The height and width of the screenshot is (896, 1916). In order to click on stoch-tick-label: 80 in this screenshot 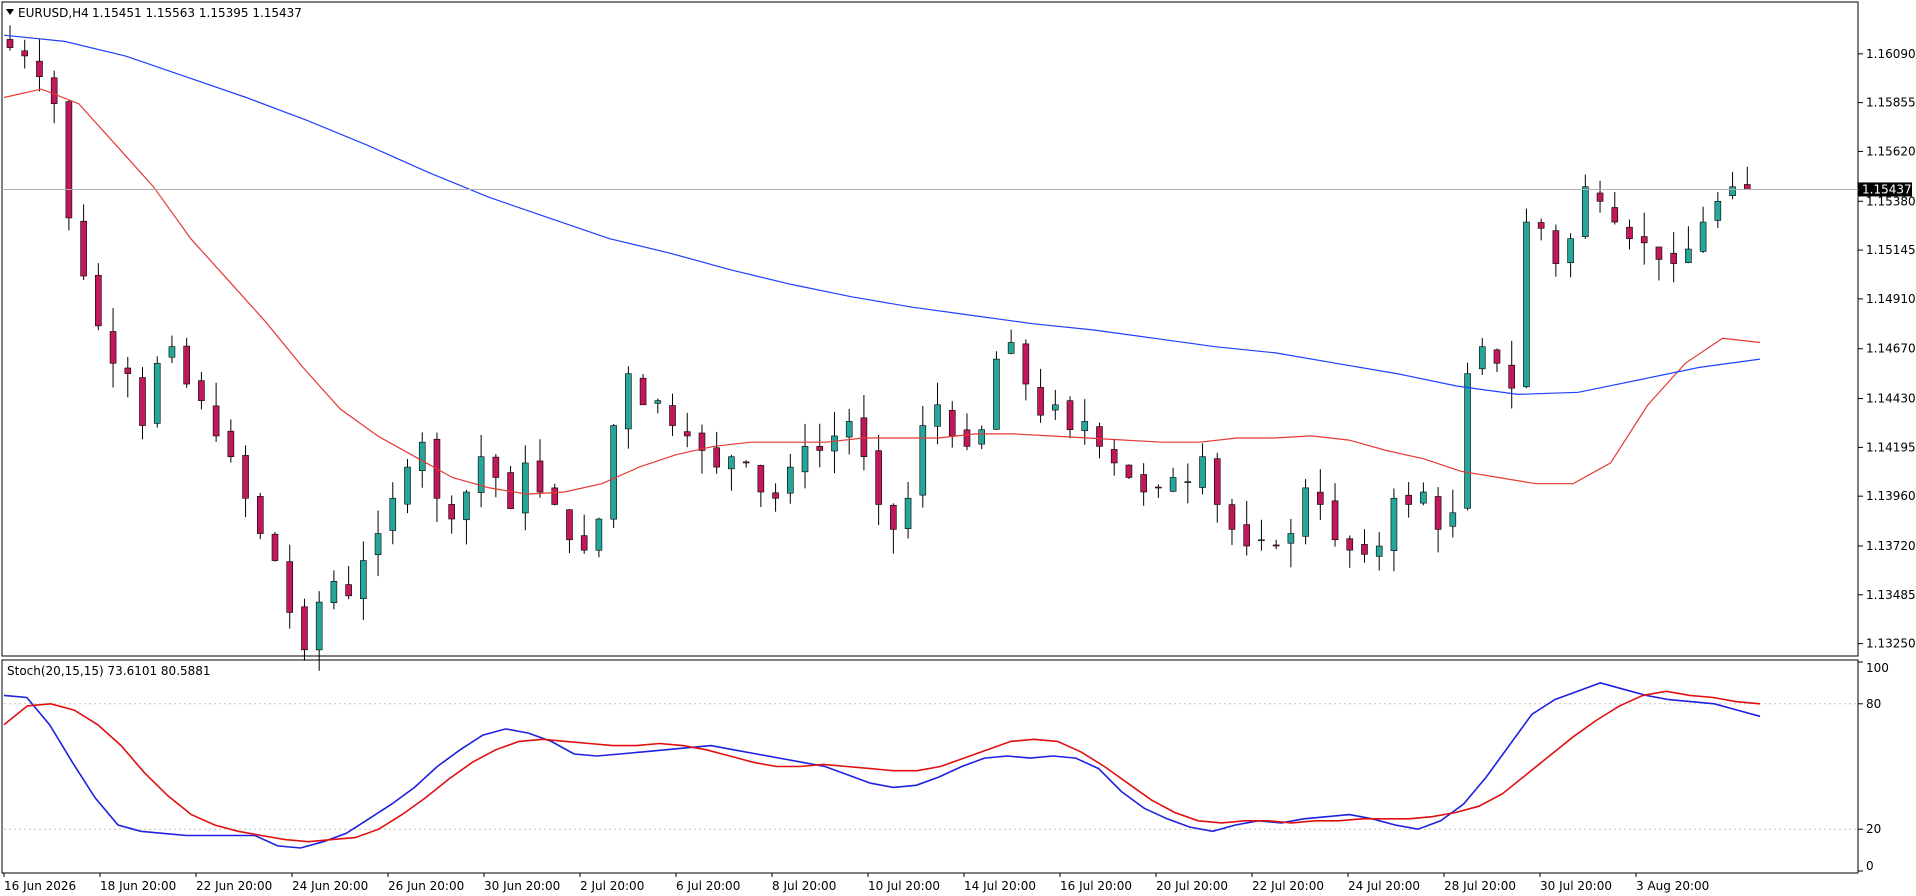, I will do `click(1873, 704)`.